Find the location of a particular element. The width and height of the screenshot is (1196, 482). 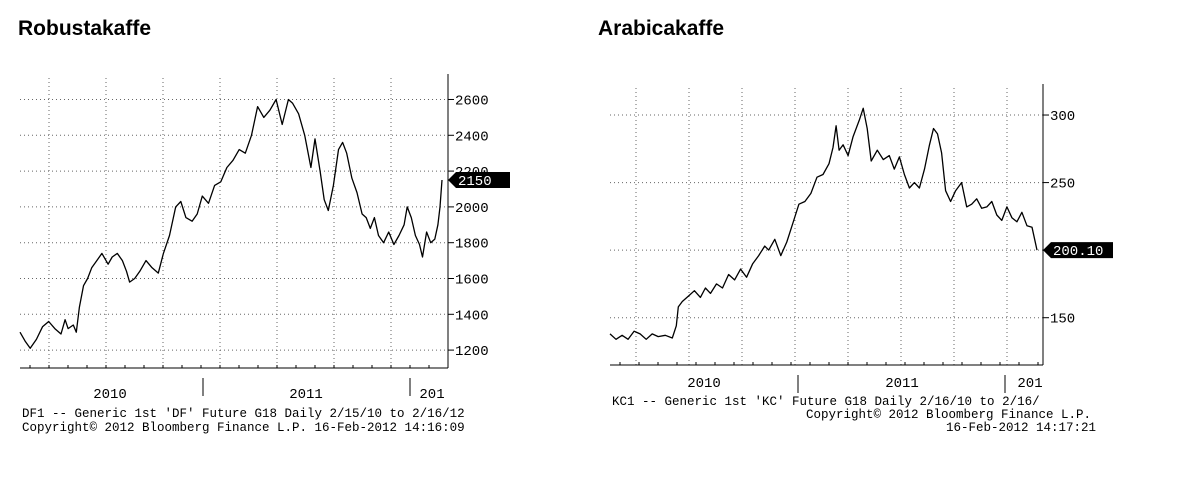

chart-title-robusta: Robustakaffe is located at coordinates (85, 28).